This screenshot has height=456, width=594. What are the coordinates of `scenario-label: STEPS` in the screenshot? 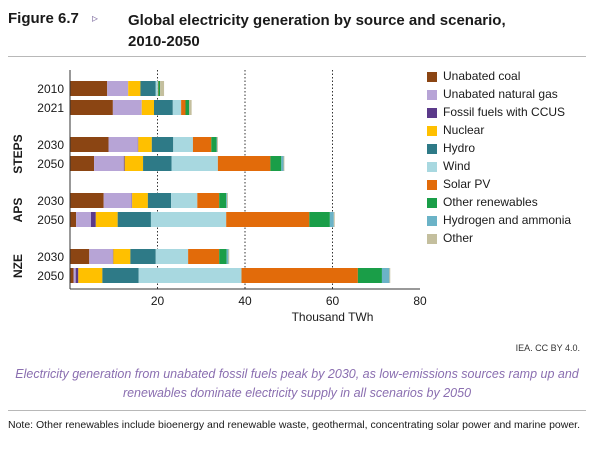 It's located at (18, 153).